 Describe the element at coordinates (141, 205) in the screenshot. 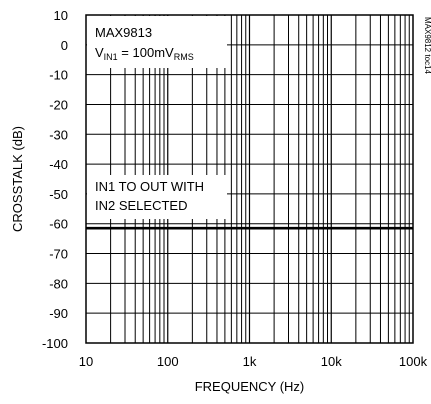

I see `annotation-condition-line2: IN2 SELECTED` at that location.